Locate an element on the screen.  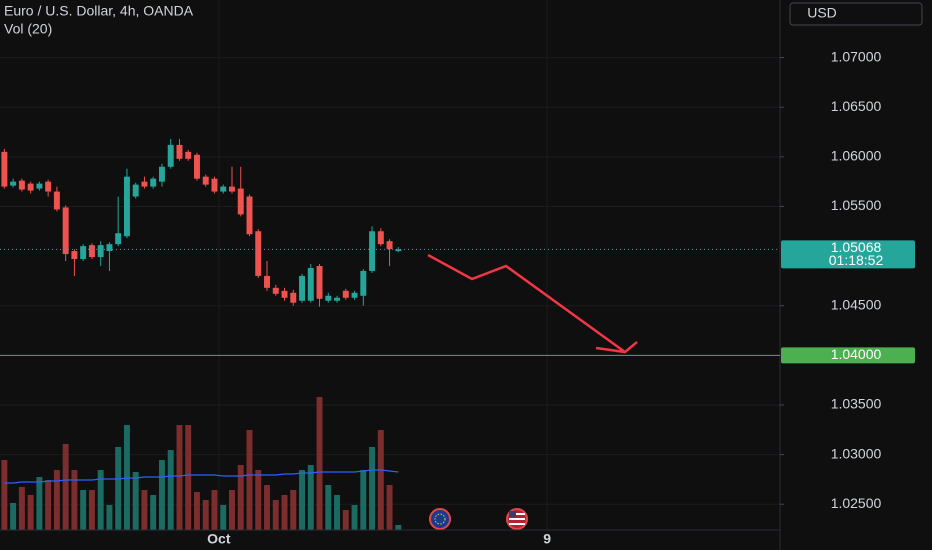
volume-pane is located at coordinates (201, 463).